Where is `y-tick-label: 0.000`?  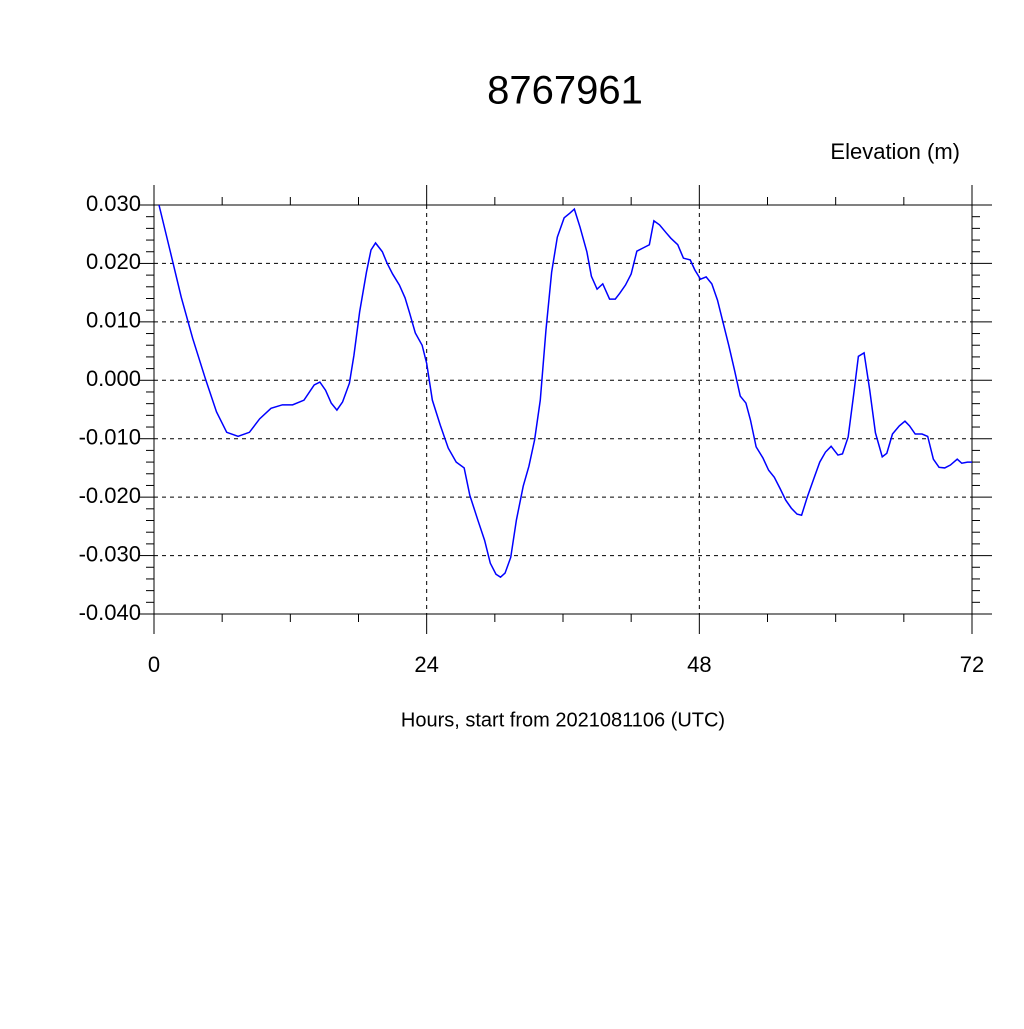
y-tick-label: 0.000 is located at coordinates (113, 378).